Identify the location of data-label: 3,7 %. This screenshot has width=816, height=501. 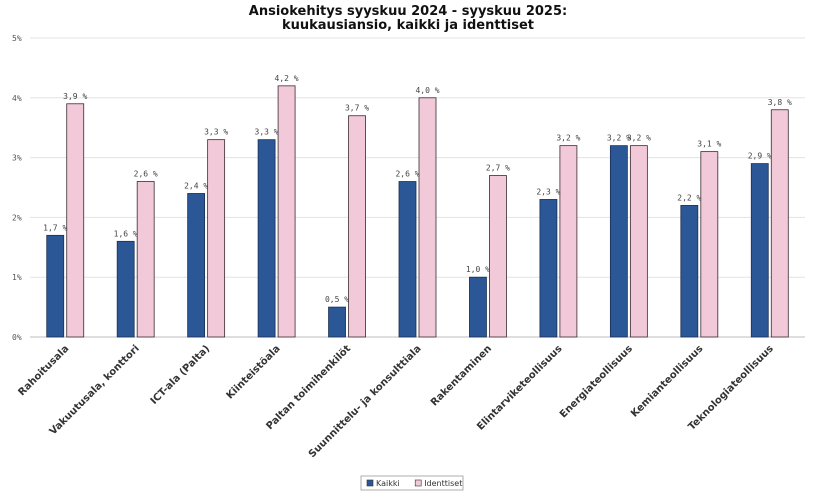
(357, 108).